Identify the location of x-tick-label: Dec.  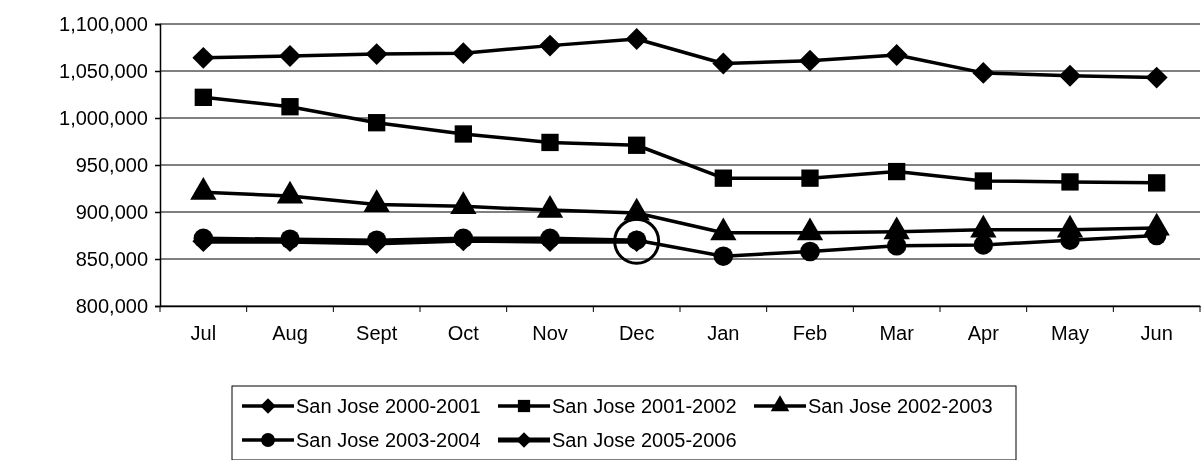
(636, 333).